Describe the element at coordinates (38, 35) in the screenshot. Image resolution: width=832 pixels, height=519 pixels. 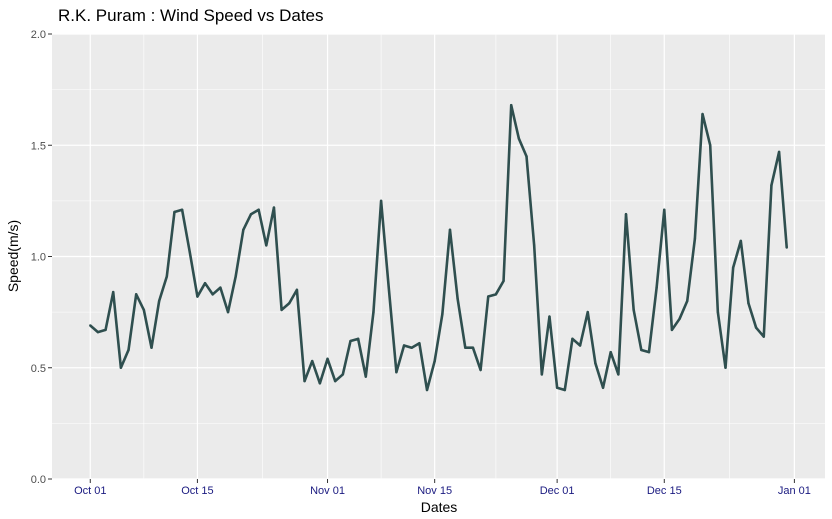
I see `y-tick-label: 2.0` at that location.